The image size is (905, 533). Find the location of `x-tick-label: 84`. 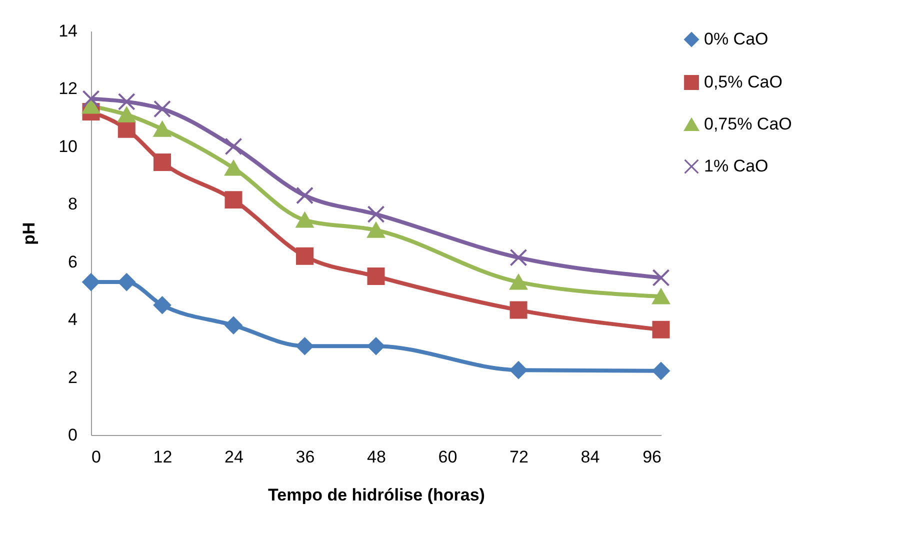

x-tick-label: 84 is located at coordinates (590, 457).